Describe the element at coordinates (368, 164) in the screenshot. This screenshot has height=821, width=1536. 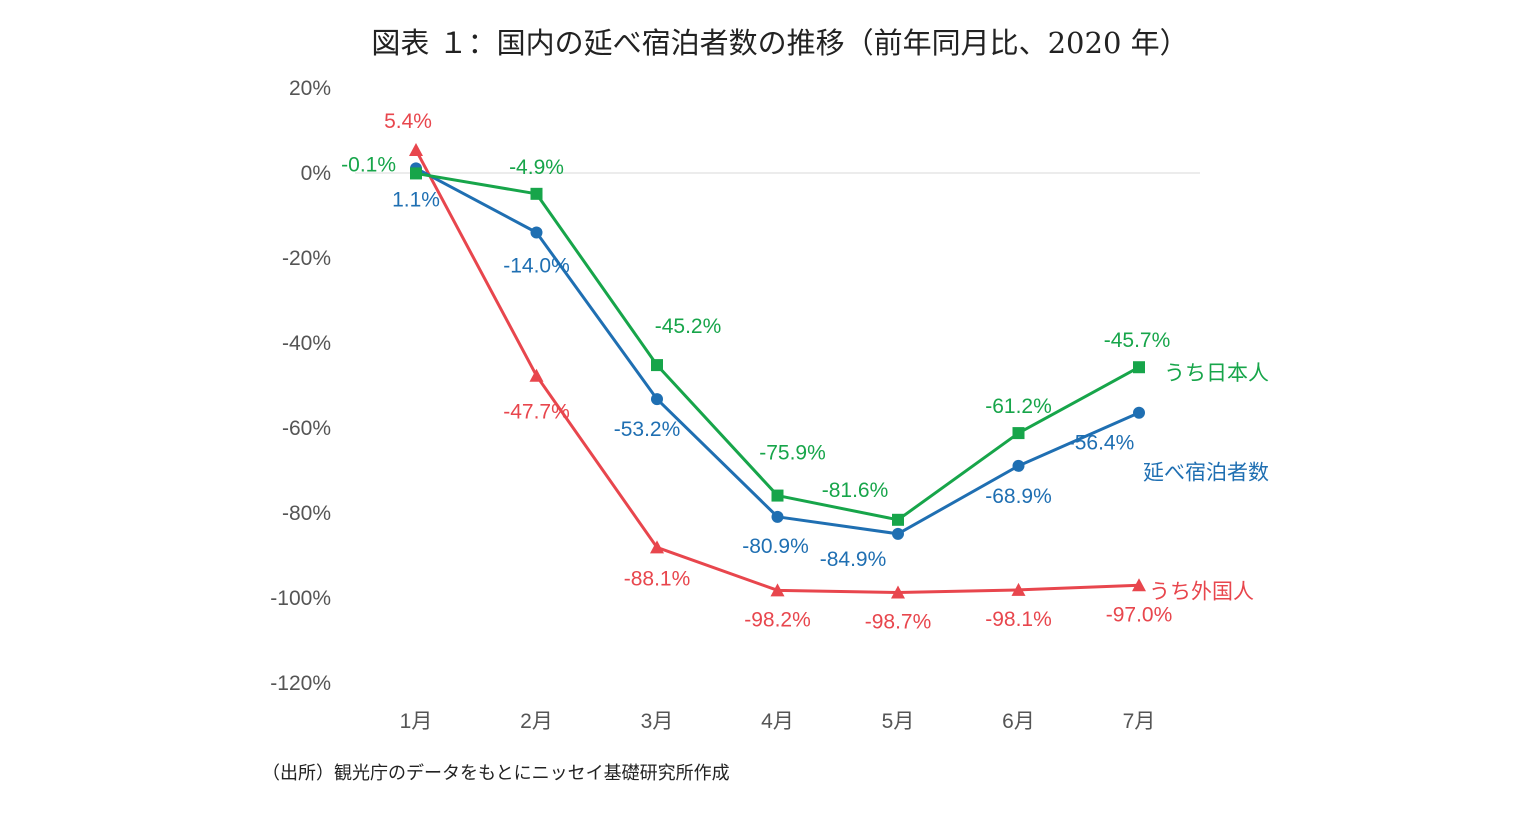
I see `data-label-japanese: -0.1%` at that location.